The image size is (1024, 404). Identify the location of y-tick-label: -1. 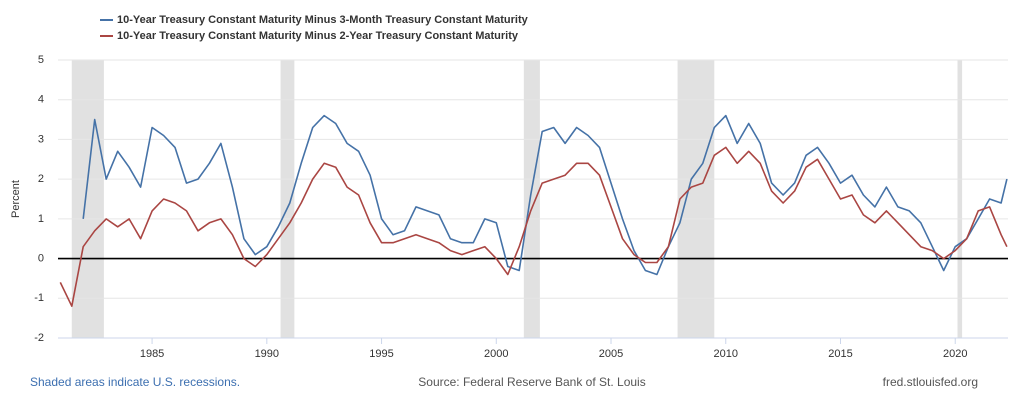
(39, 298).